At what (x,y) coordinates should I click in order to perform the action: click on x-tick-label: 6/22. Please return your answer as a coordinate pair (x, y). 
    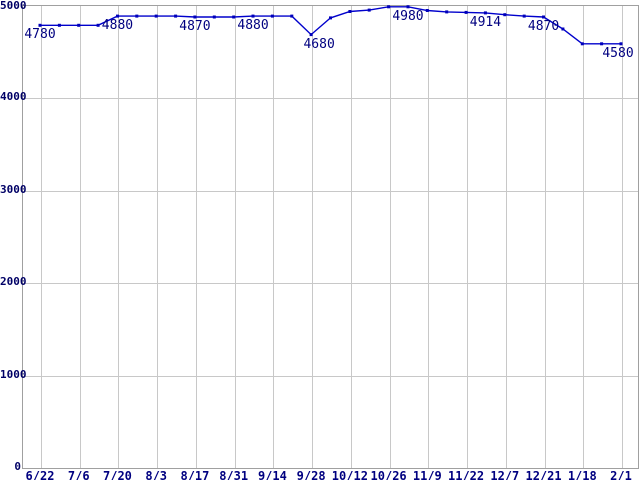
    Looking at the image, I should click on (40, 474).